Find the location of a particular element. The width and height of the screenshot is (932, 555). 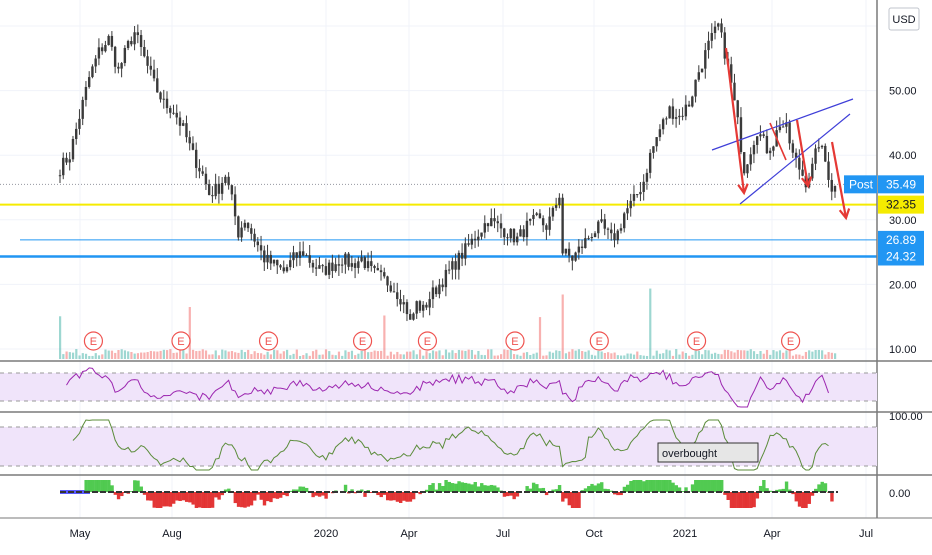

currency-label: USD is located at coordinates (903, 20).